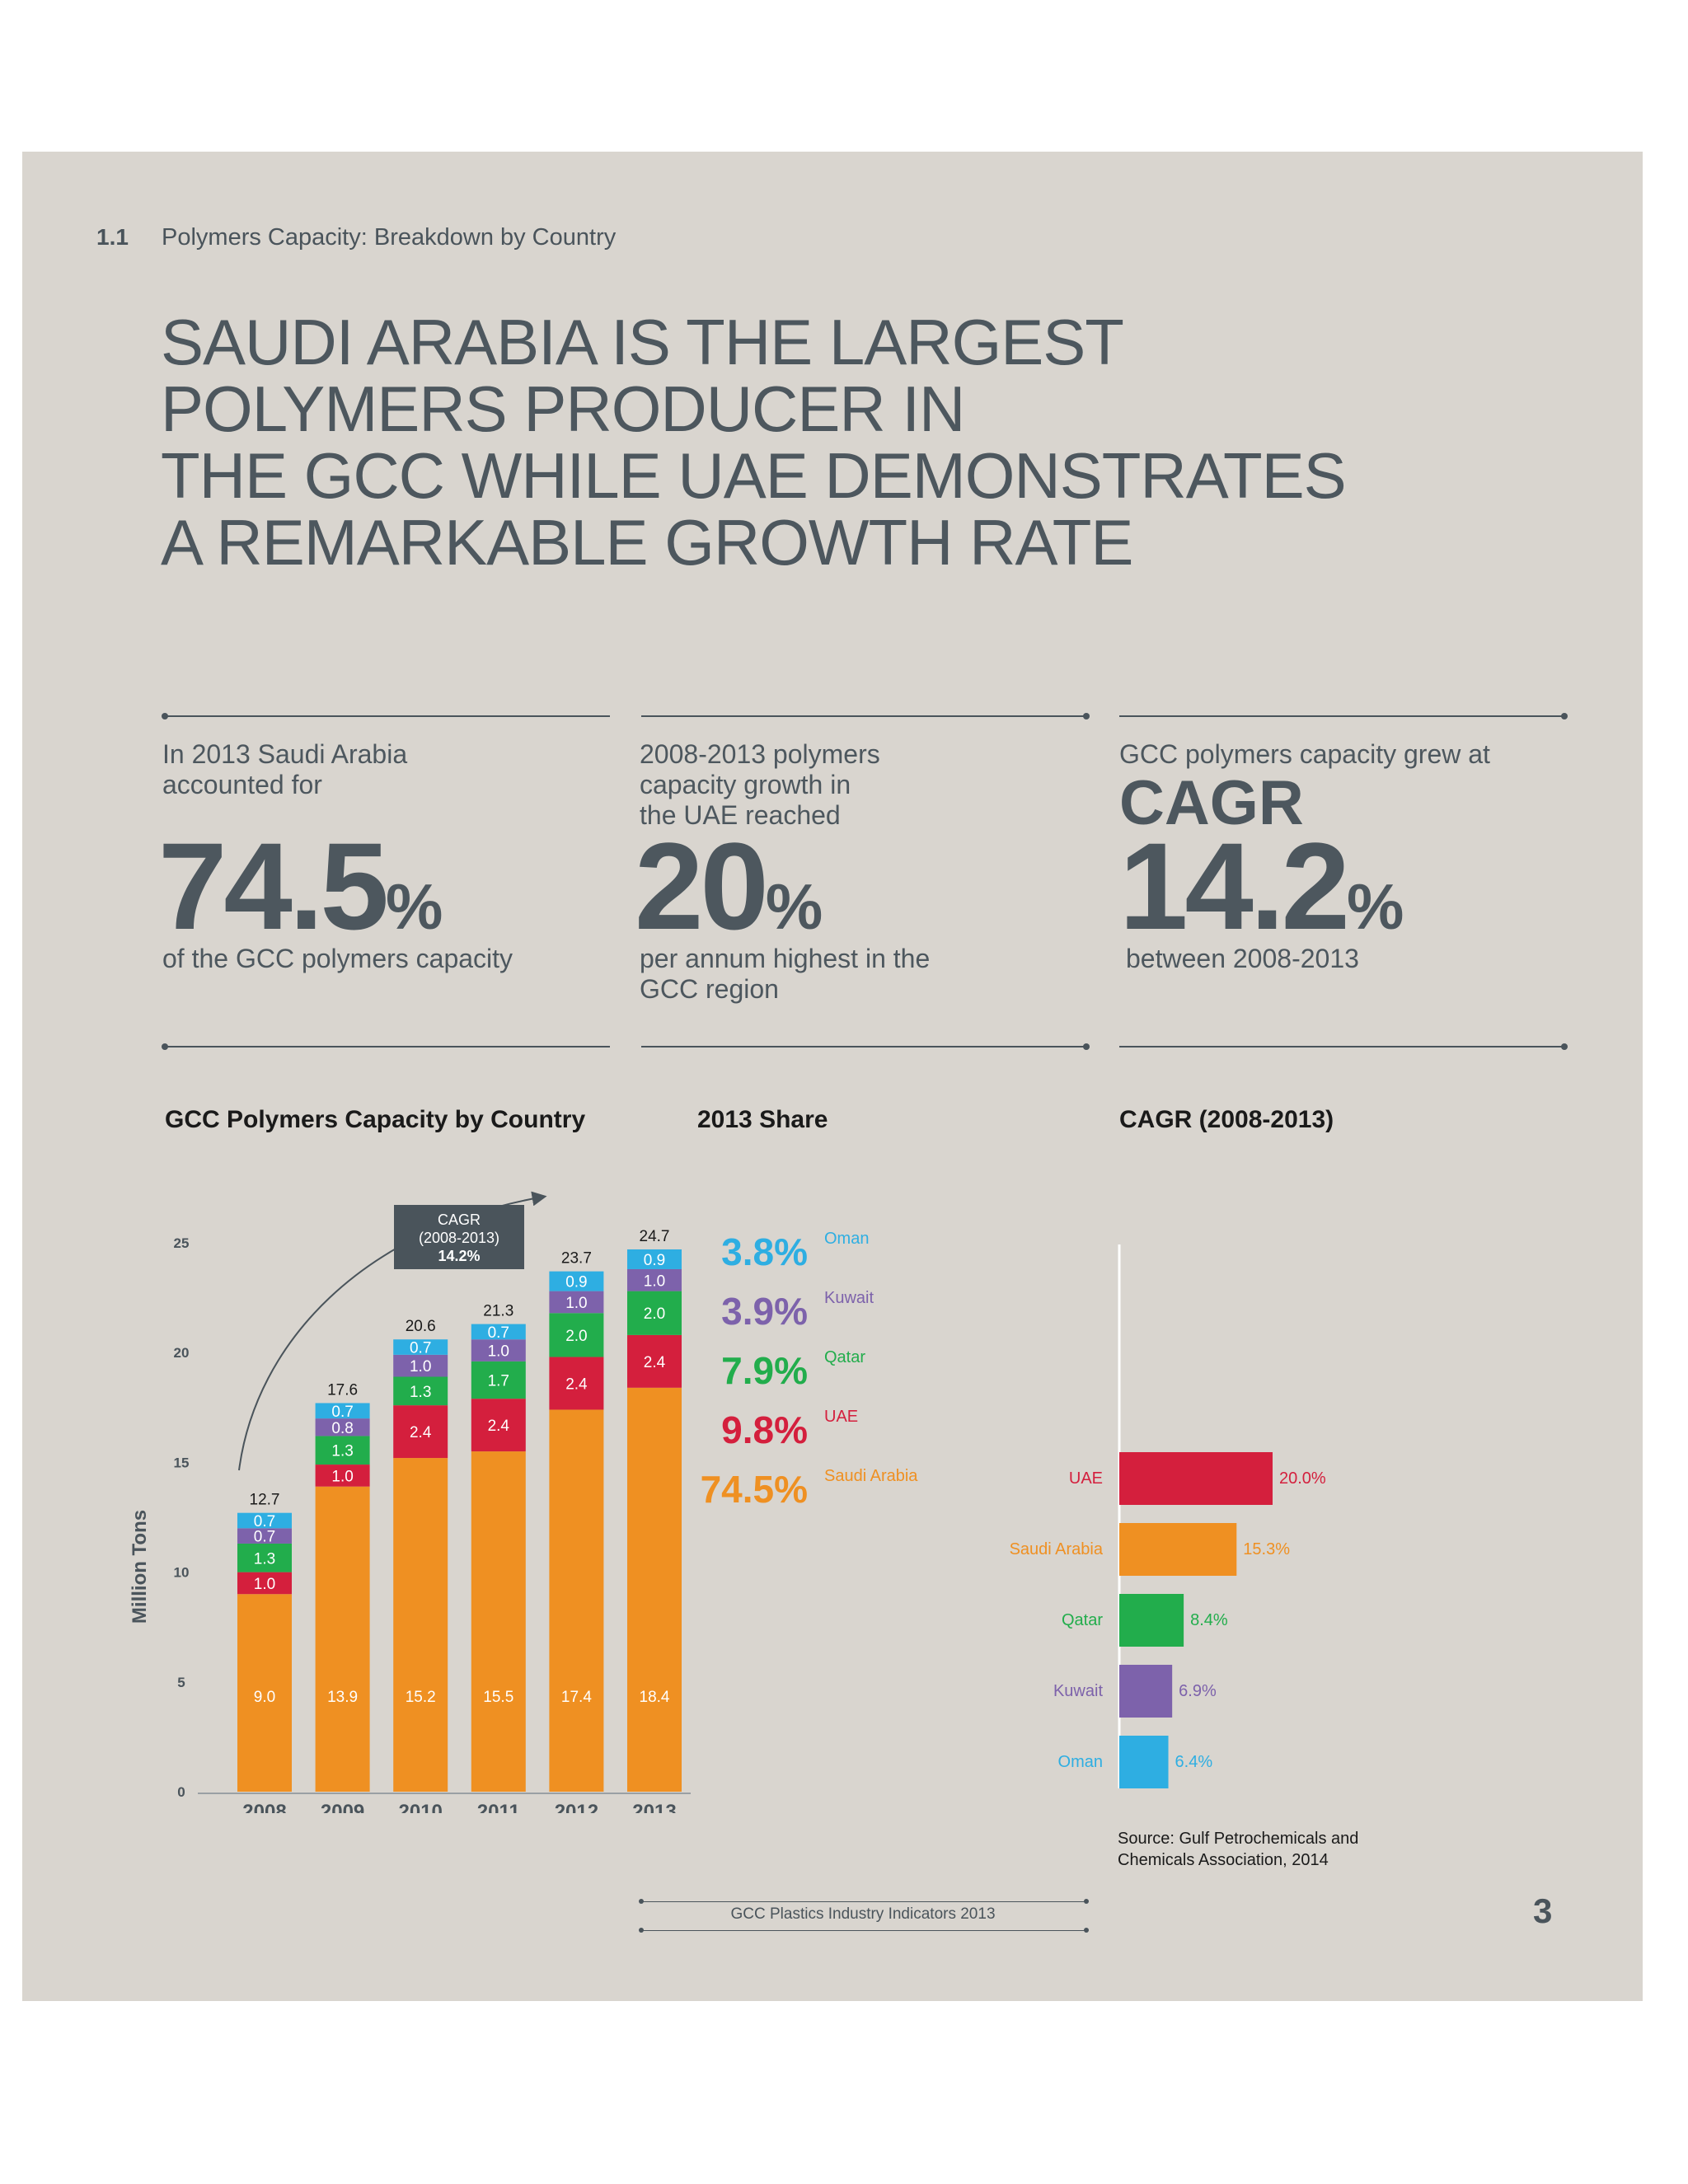  I want to click on y-tick-label: 15, so click(182, 1462).